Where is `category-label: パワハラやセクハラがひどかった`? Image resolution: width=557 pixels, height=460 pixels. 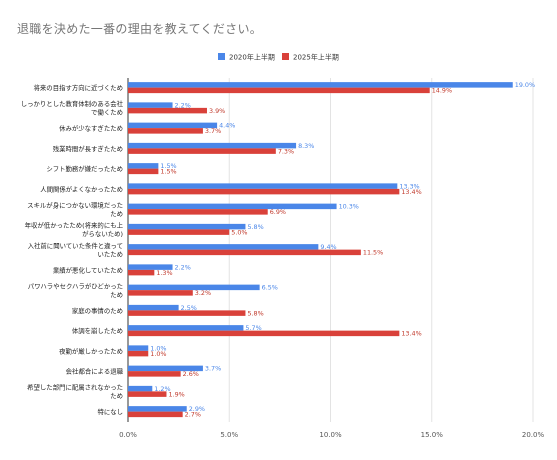 category-label: パワハラやセクハラがひどかった is located at coordinates (75, 285).